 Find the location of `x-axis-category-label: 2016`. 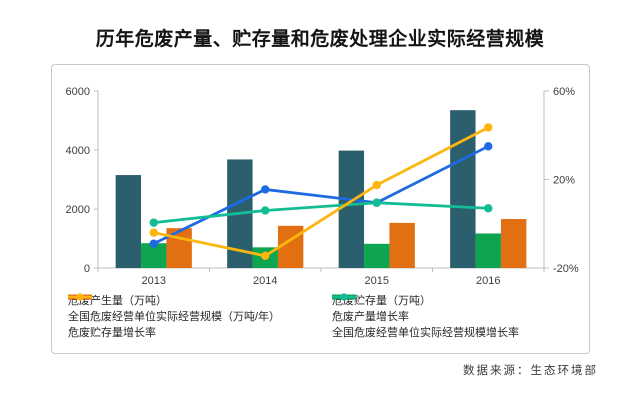

x-axis-category-label: 2016 is located at coordinates (488, 281).